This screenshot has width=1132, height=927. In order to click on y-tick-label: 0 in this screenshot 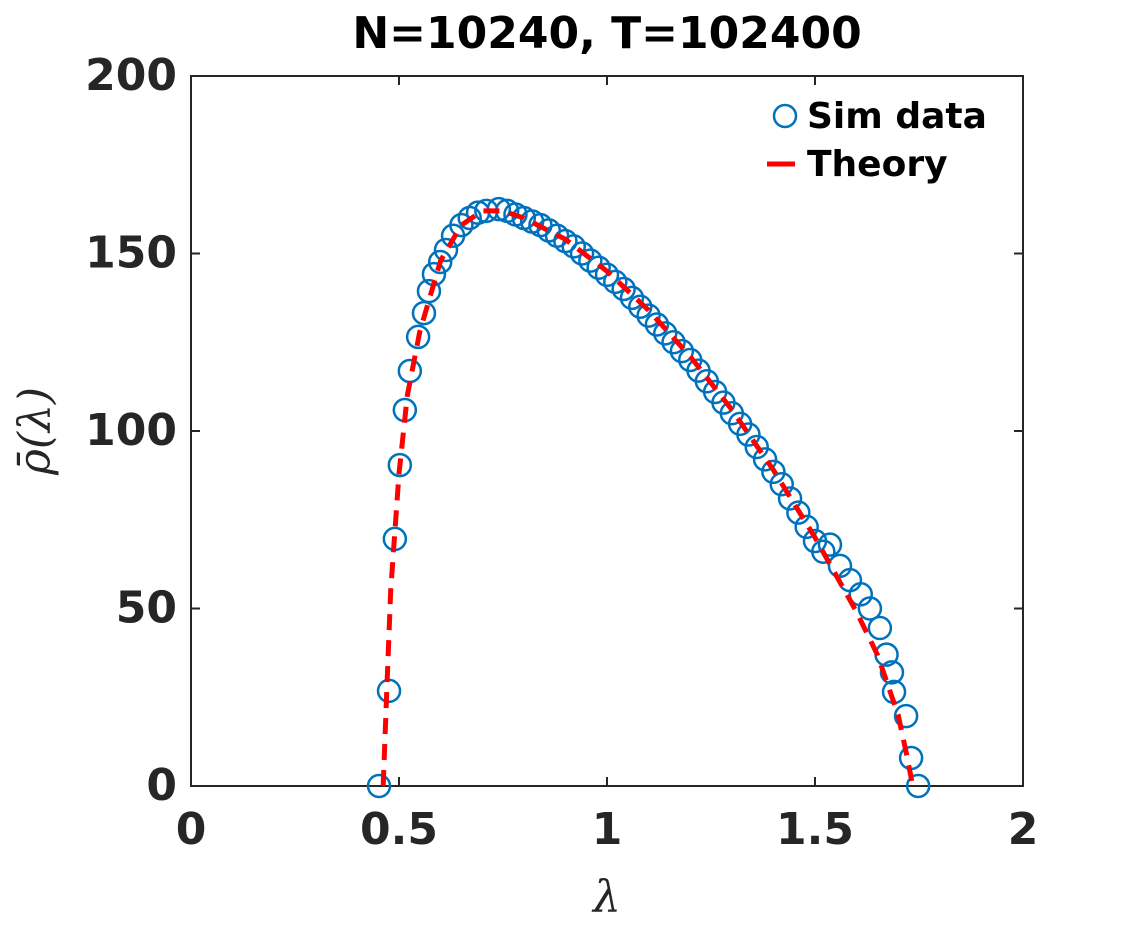, I will do `click(161, 785)`.